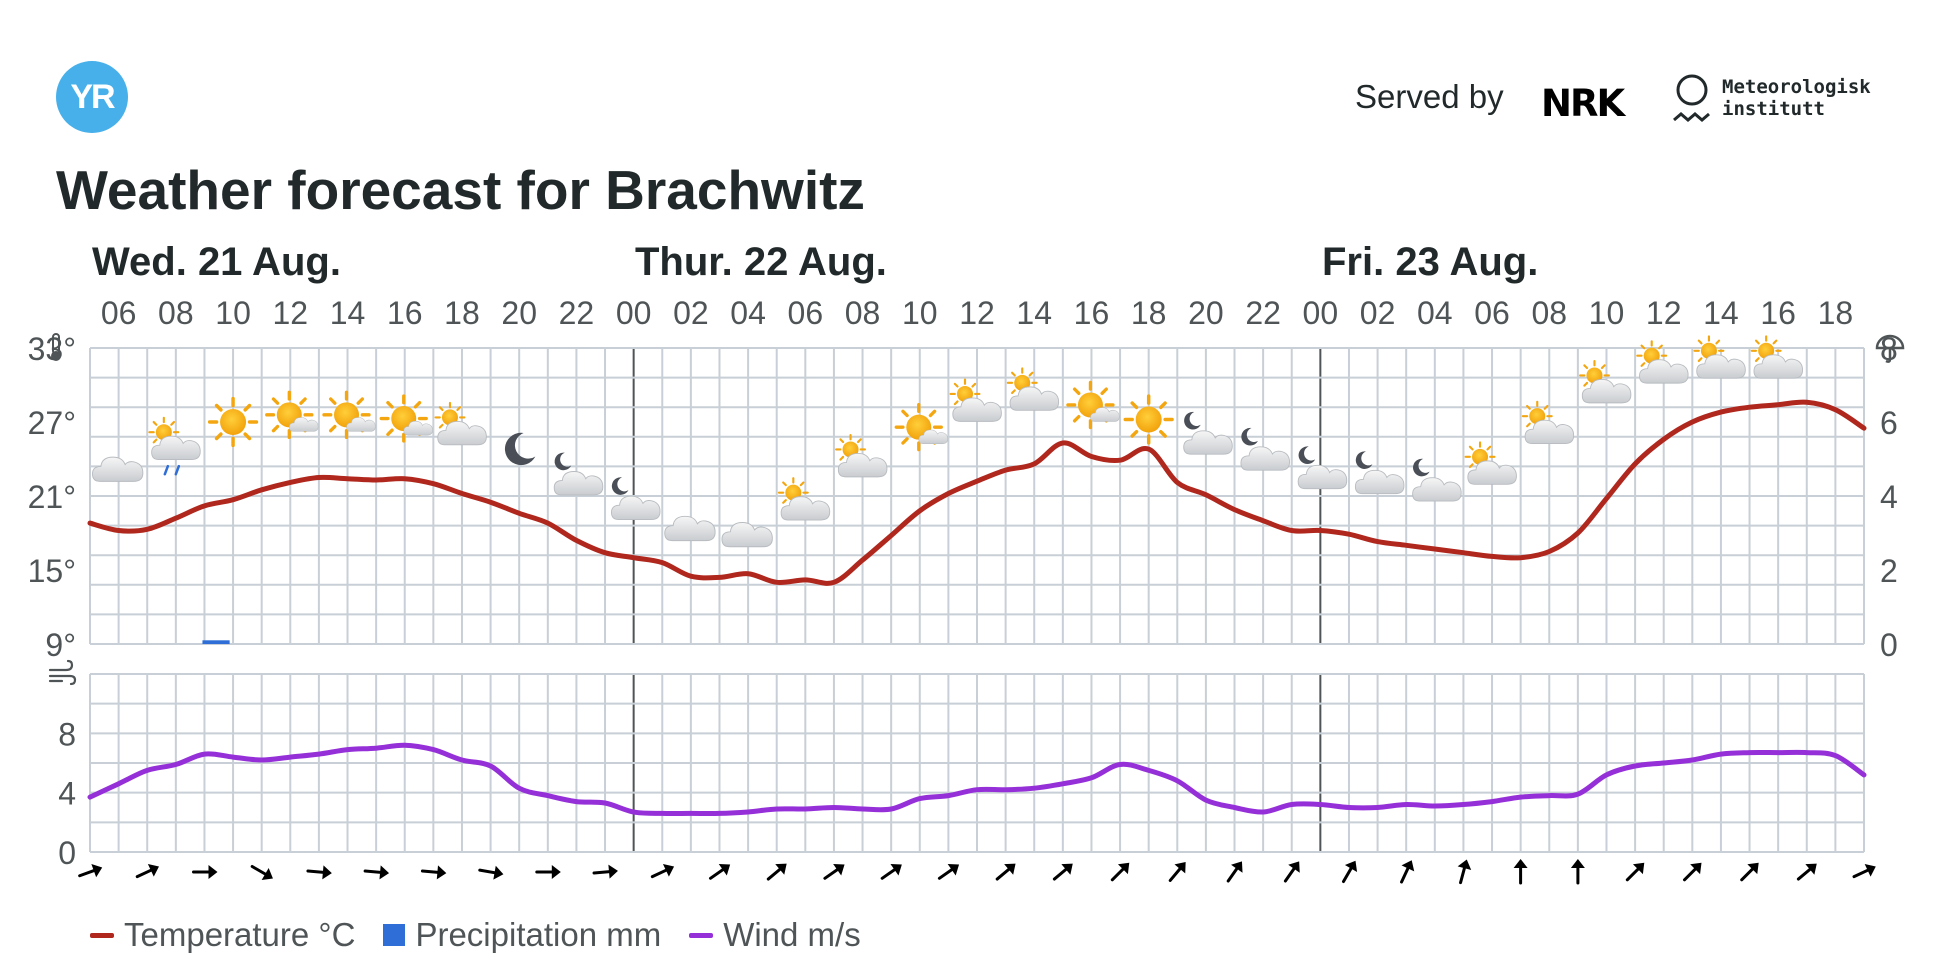 This screenshot has height=977, width=1944. I want to click on hour-label: 18, so click(1836, 313).